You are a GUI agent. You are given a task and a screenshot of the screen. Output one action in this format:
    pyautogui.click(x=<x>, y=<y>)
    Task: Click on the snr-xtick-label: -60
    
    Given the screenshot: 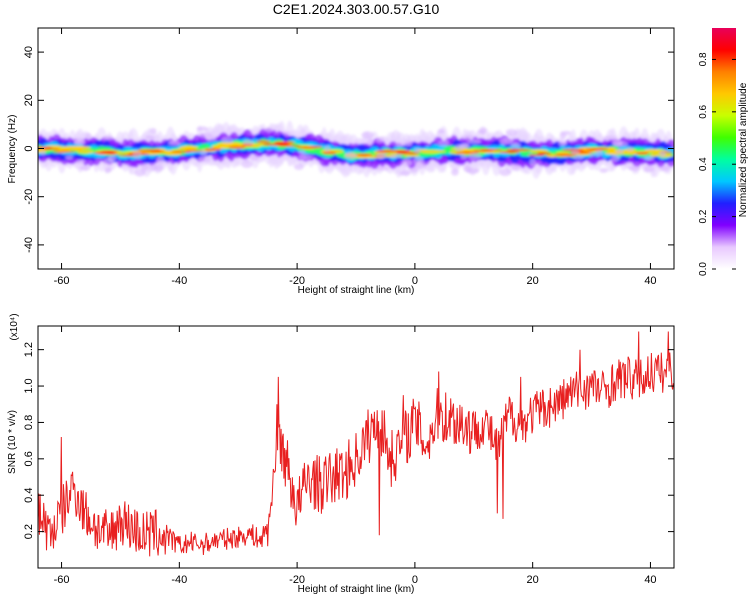 What is the action you would take?
    pyautogui.click(x=62, y=580)
    